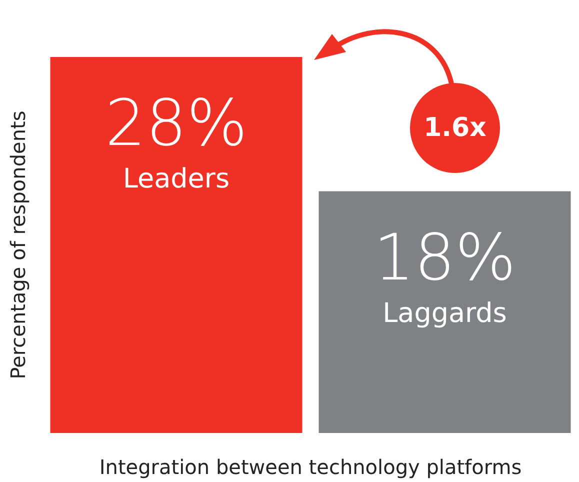 Image resolution: width=579 pixels, height=482 pixels. I want to click on x-tick-label: Laggards, so click(444, 313).